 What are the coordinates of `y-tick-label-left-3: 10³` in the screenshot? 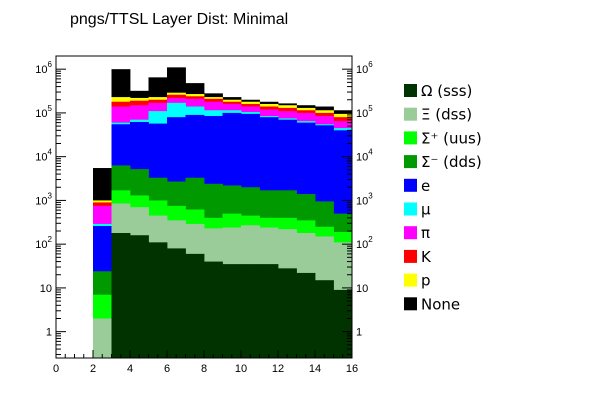 It's located at (43, 199).